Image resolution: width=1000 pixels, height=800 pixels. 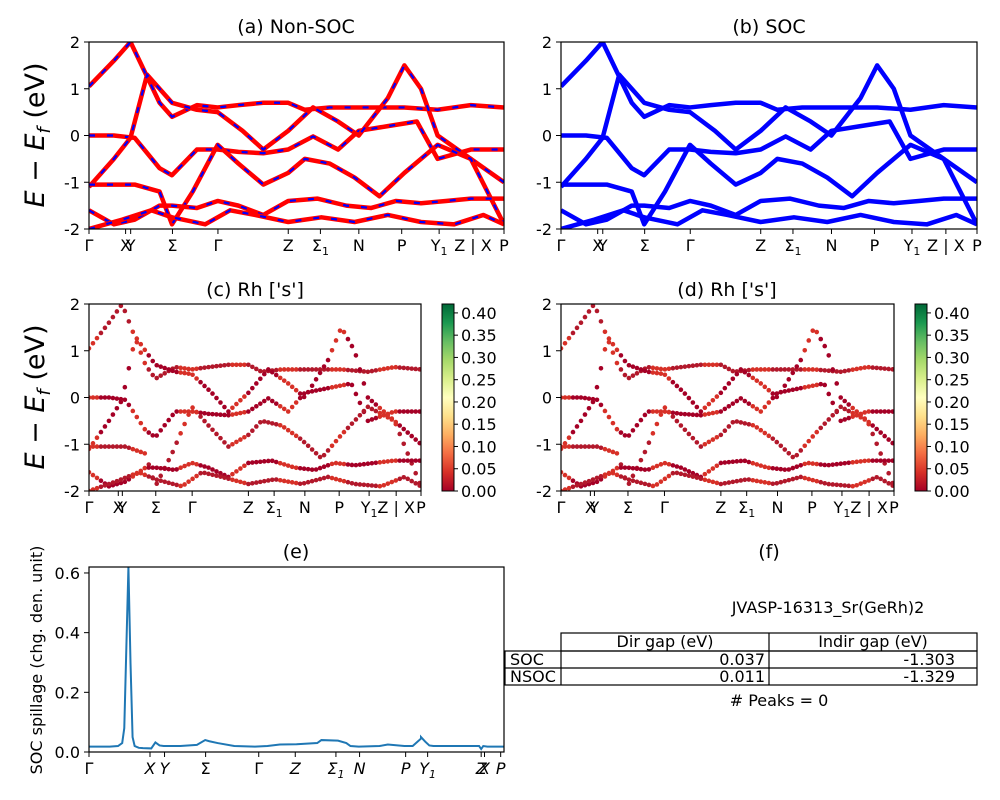 What do you see at coordinates (67, 633) in the screenshot?
I see `y-tick-label: 0.4` at bounding box center [67, 633].